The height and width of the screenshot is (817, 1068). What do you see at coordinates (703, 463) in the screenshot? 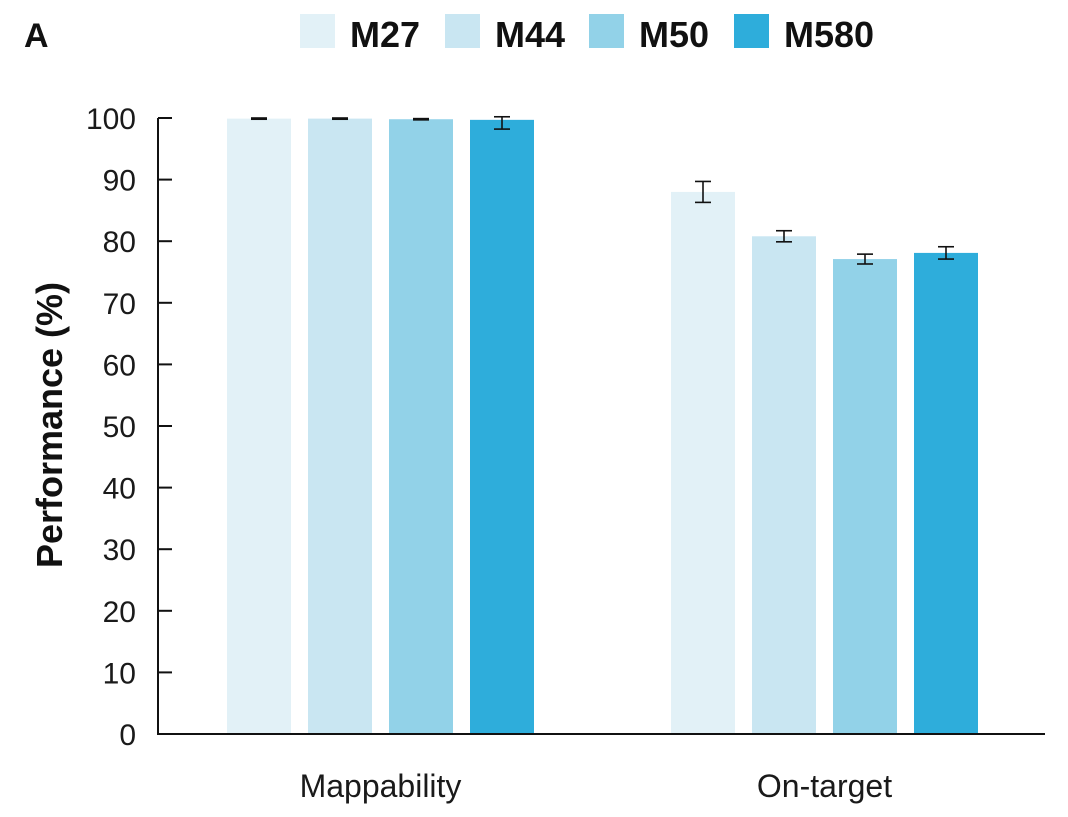
I see `bar-m27-on-target` at bounding box center [703, 463].